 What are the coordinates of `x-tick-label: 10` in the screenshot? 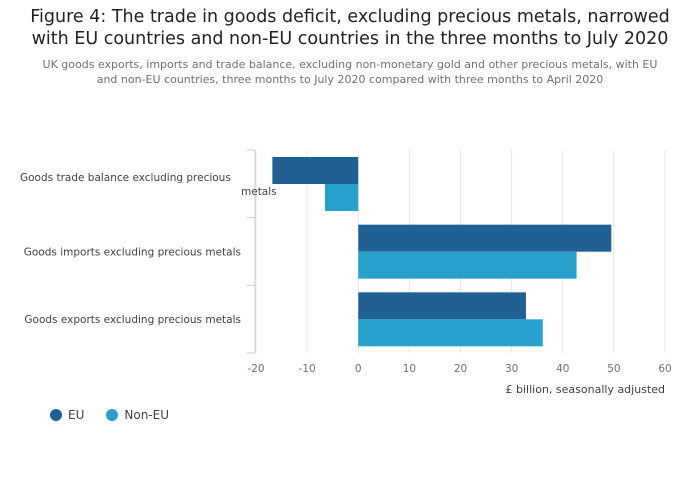 It's located at (409, 369).